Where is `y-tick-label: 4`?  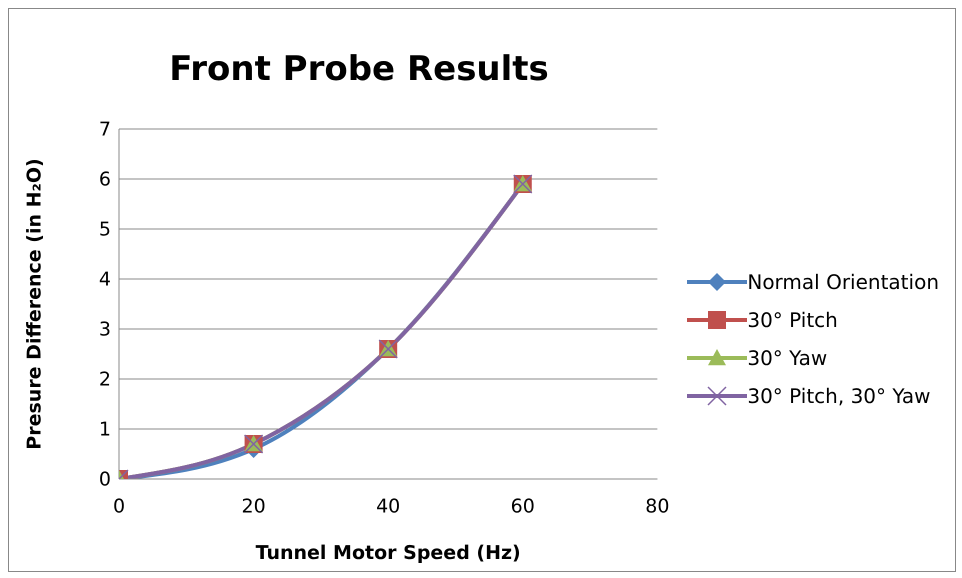
y-tick-label: 4 is located at coordinates (104, 279).